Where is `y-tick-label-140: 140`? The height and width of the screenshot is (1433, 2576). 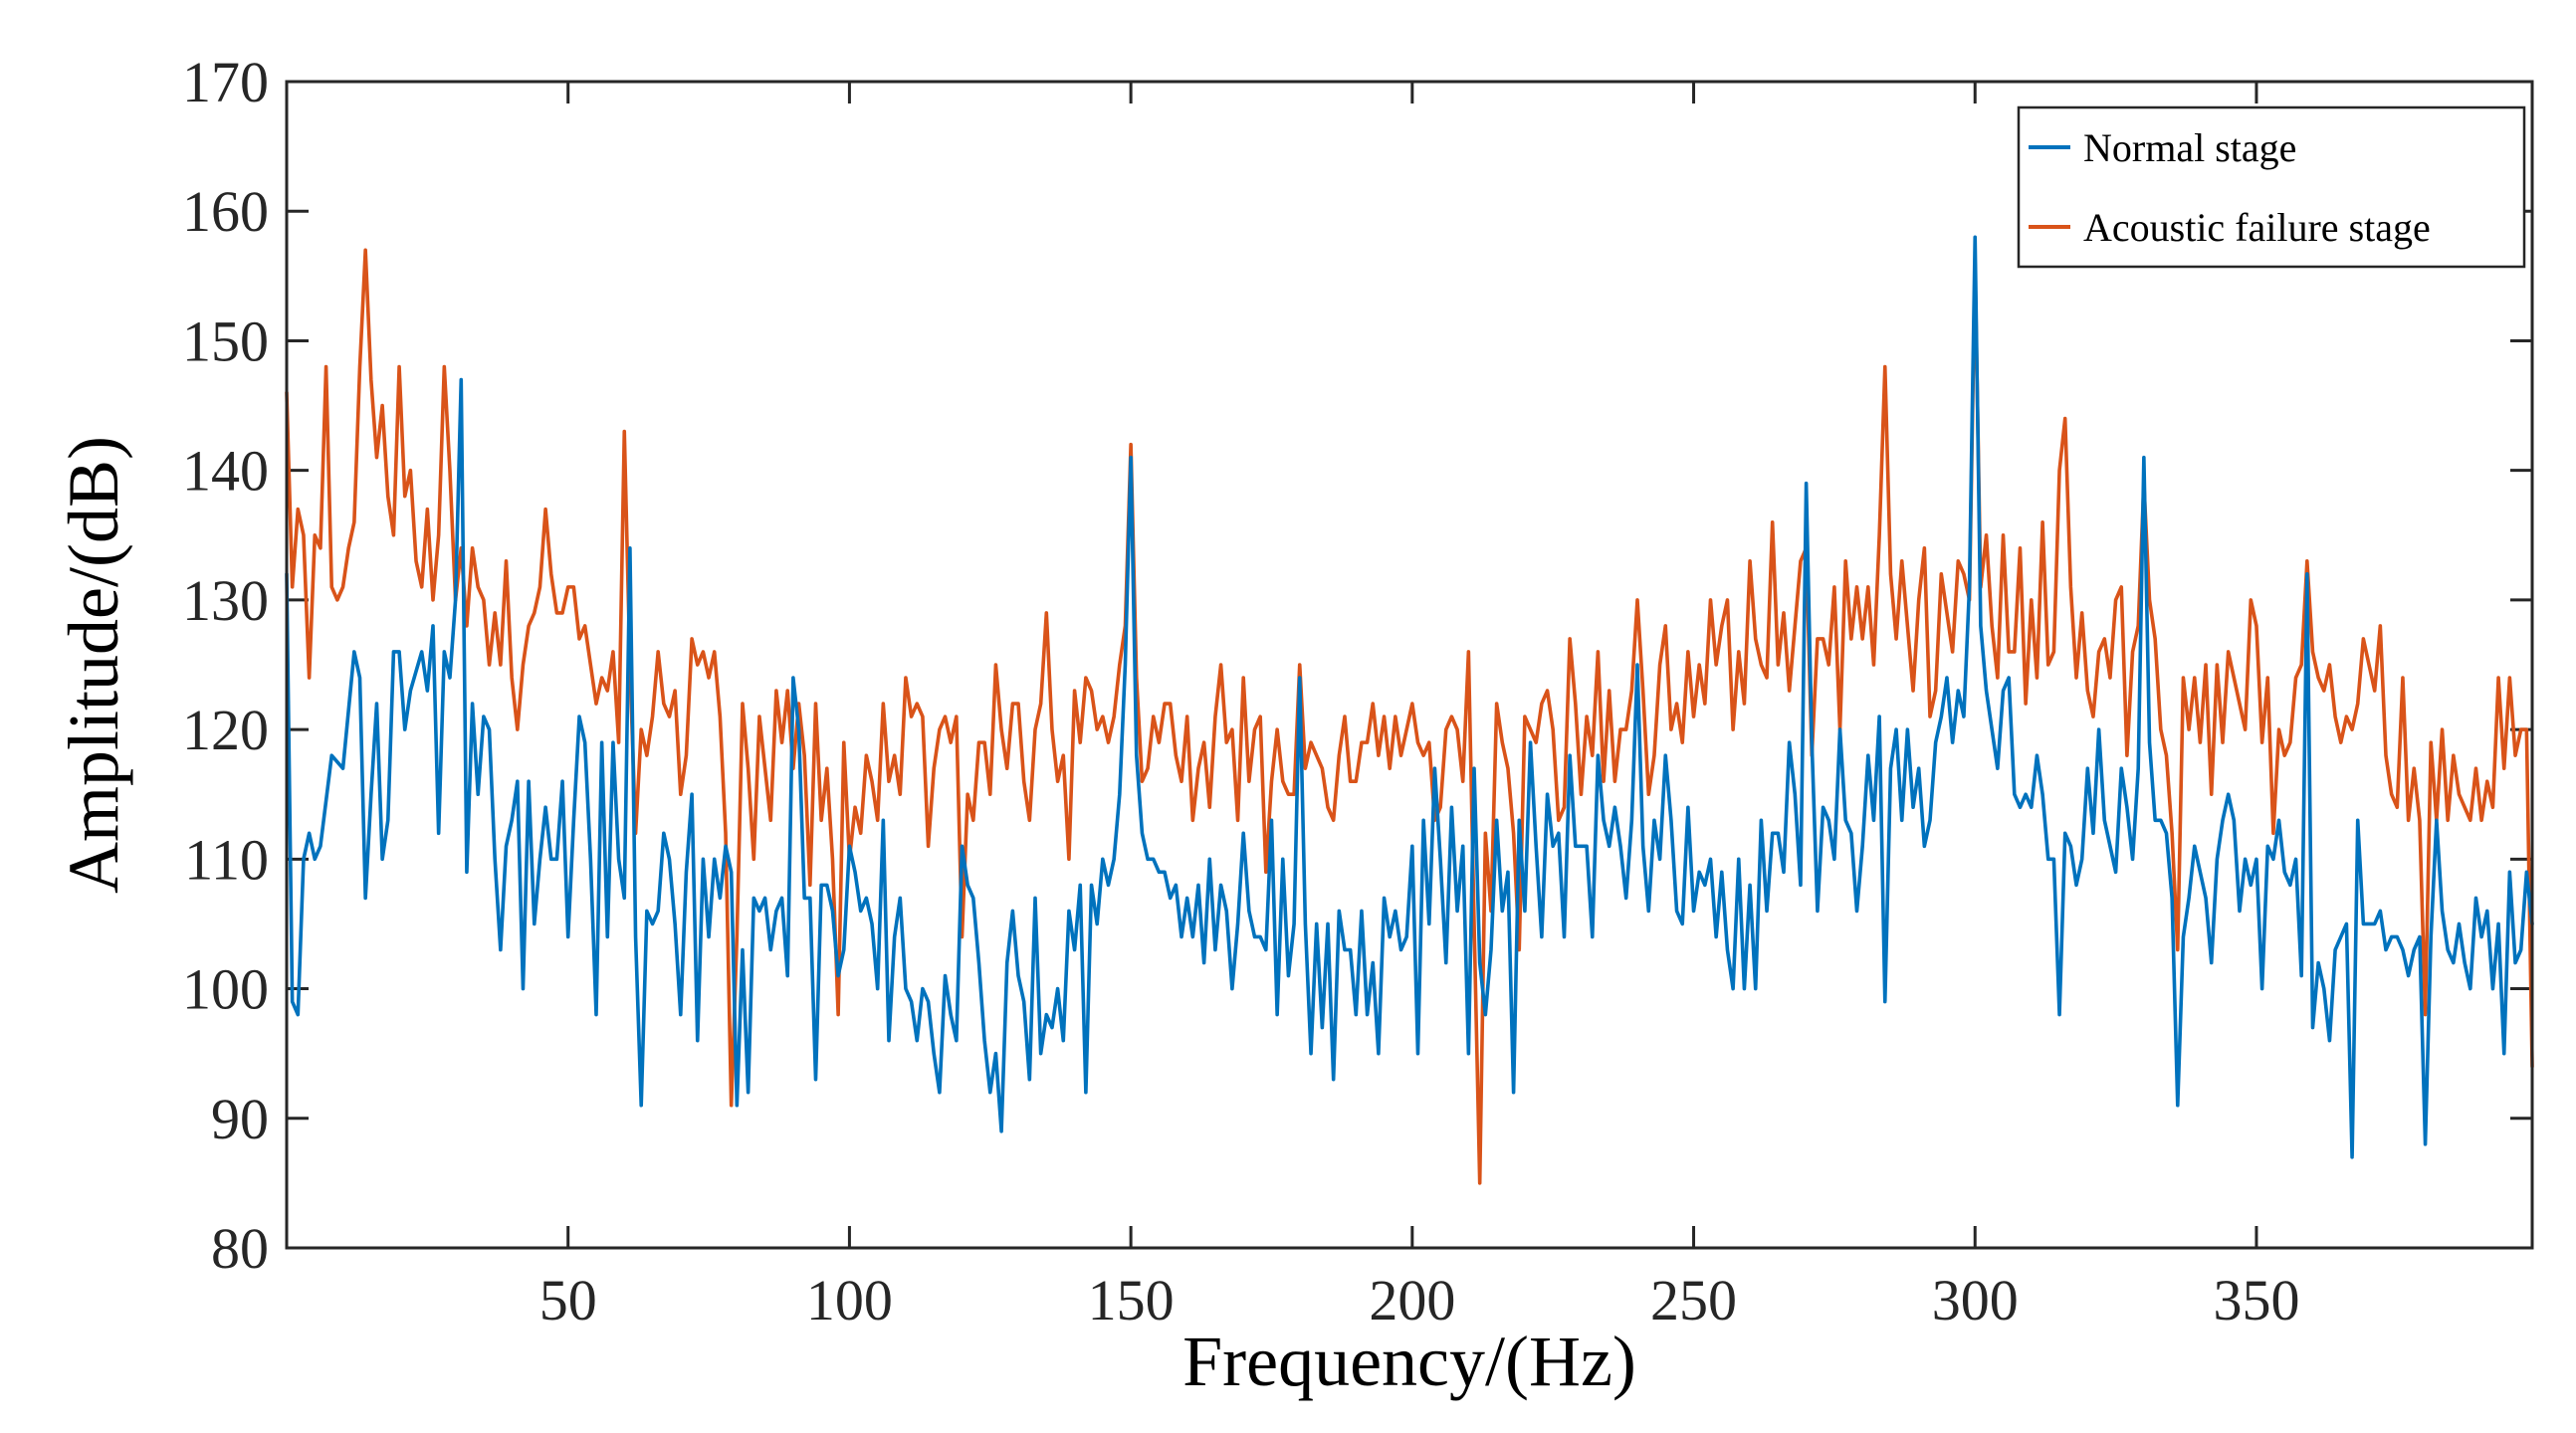 y-tick-label-140: 140 is located at coordinates (225, 471).